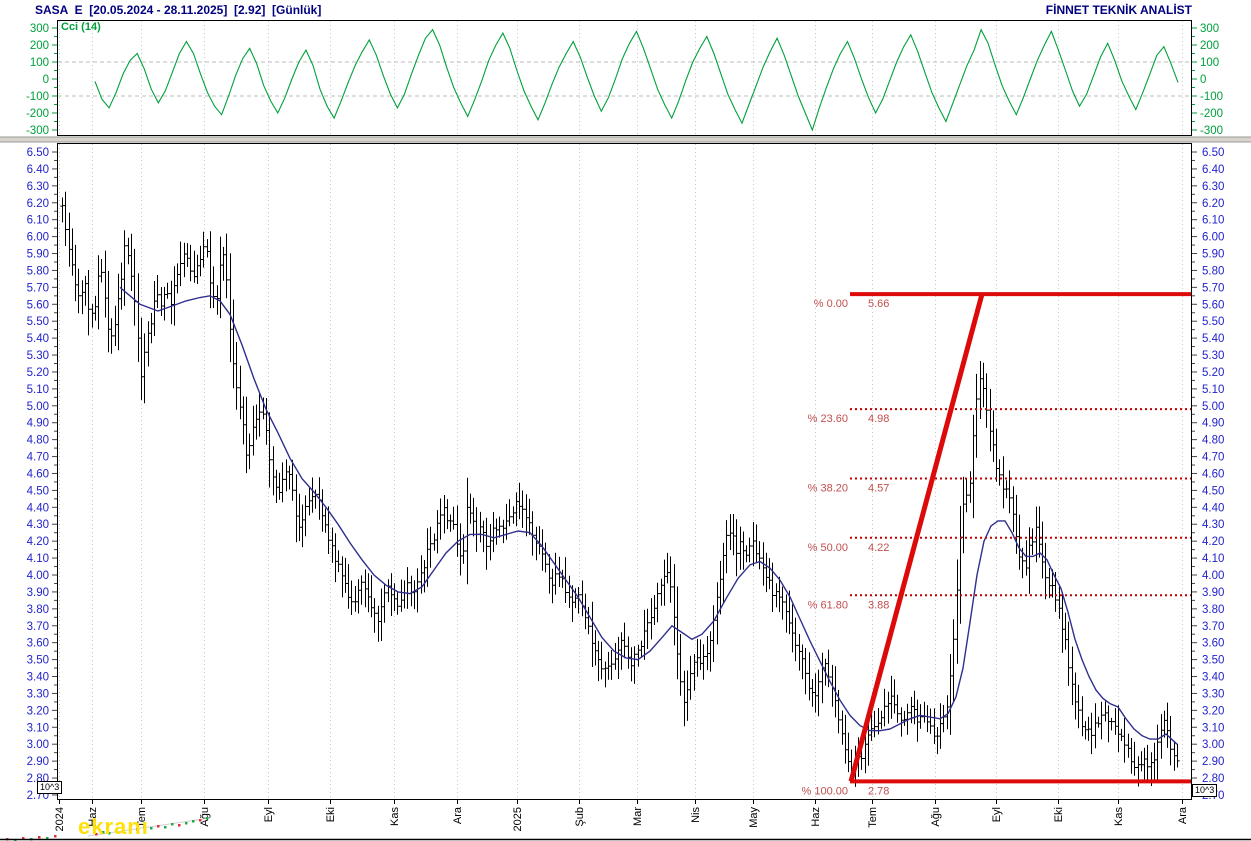 The image size is (1251, 841). Describe the element at coordinates (828, 489) in the screenshot. I see `fib-percent-label: % 38.20` at that location.